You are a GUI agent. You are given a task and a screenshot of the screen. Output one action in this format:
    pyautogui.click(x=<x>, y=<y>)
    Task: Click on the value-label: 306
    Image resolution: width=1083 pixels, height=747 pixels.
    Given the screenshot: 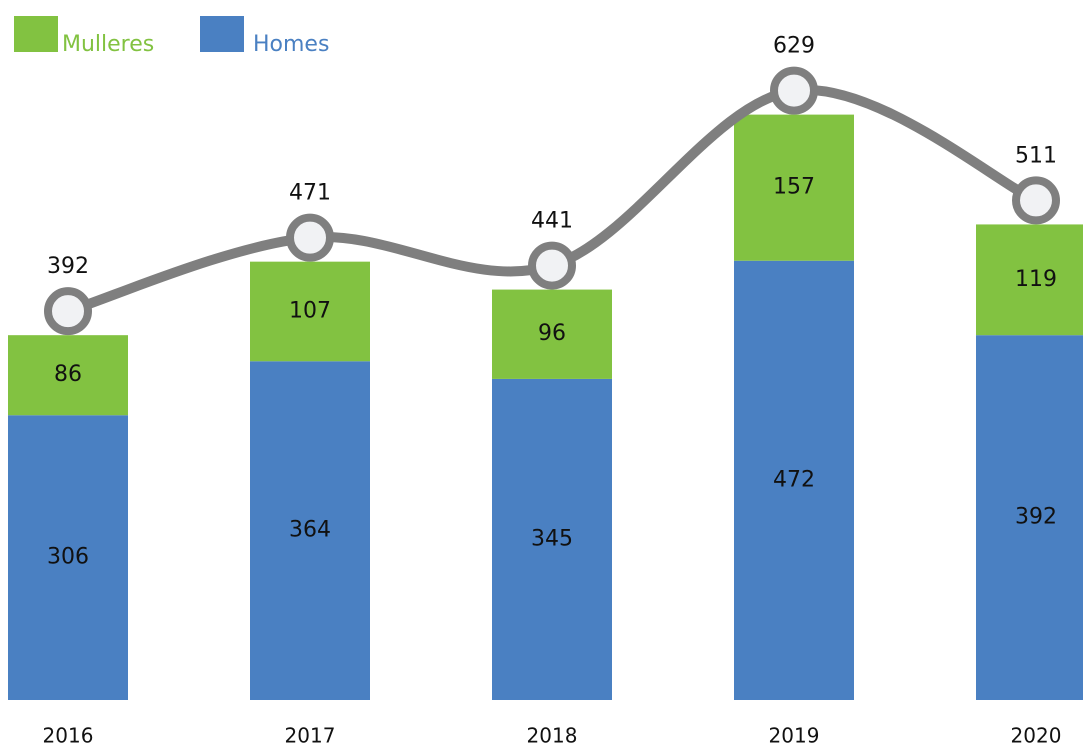 What is the action you would take?
    pyautogui.click(x=68, y=557)
    